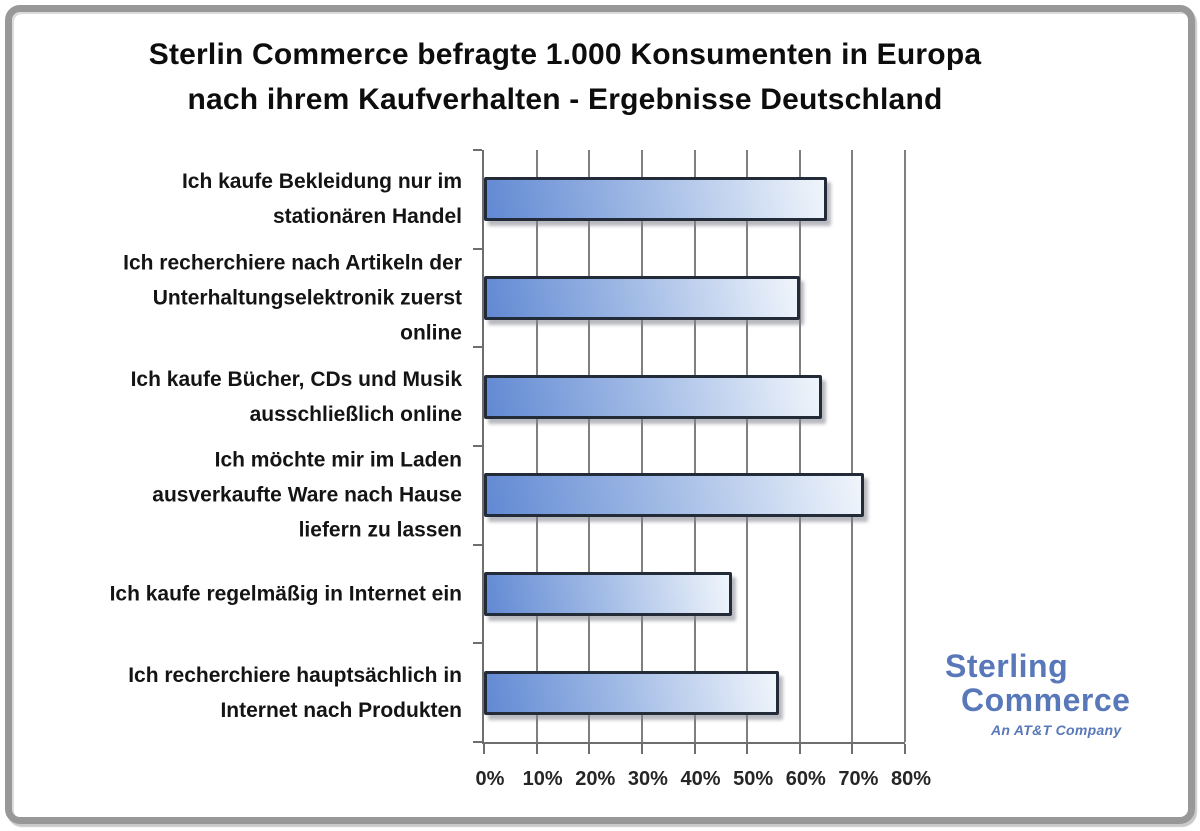 Image resolution: width=1200 pixels, height=831 pixels. Describe the element at coordinates (1007, 666) in the screenshot. I see `logo-word-sterling: Sterling` at that location.